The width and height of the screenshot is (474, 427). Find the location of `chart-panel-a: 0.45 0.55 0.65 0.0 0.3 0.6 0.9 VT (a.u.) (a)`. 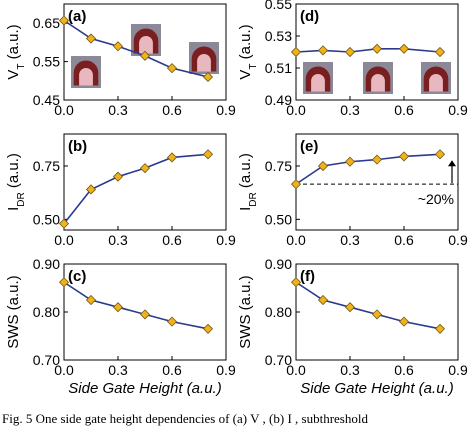

chart-panel-a: 0.45 0.55 0.65 0.0 0.3 0.6 0.9 VT (a.u.) (a) is located at coordinates (120, 60).